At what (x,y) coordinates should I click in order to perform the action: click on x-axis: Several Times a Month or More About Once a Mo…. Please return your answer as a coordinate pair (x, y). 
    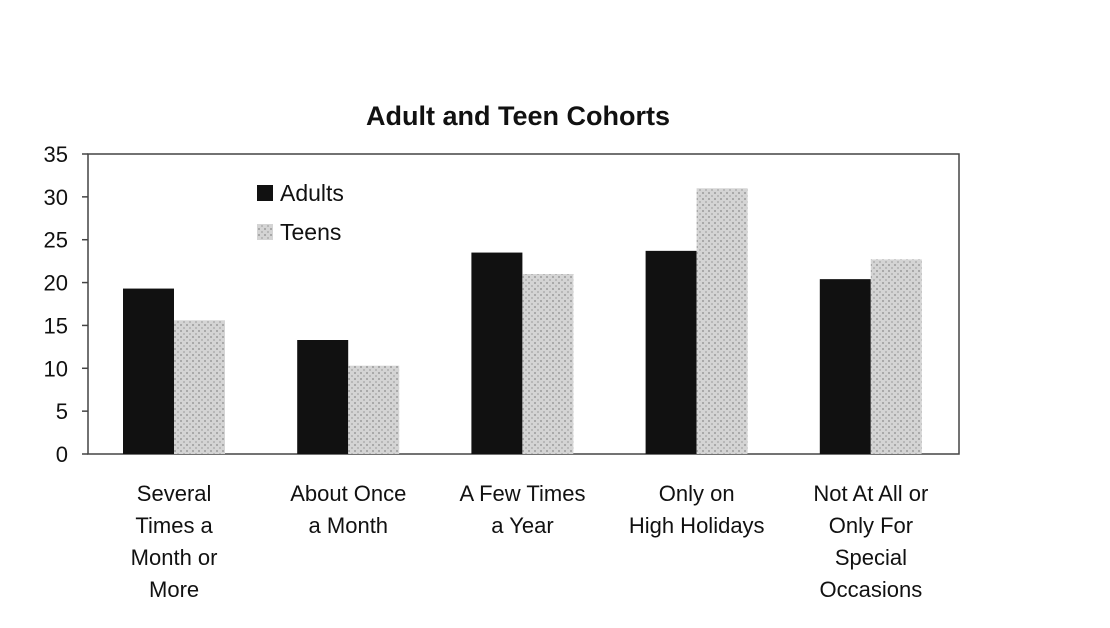
    Looking at the image, I should click on (530, 541).